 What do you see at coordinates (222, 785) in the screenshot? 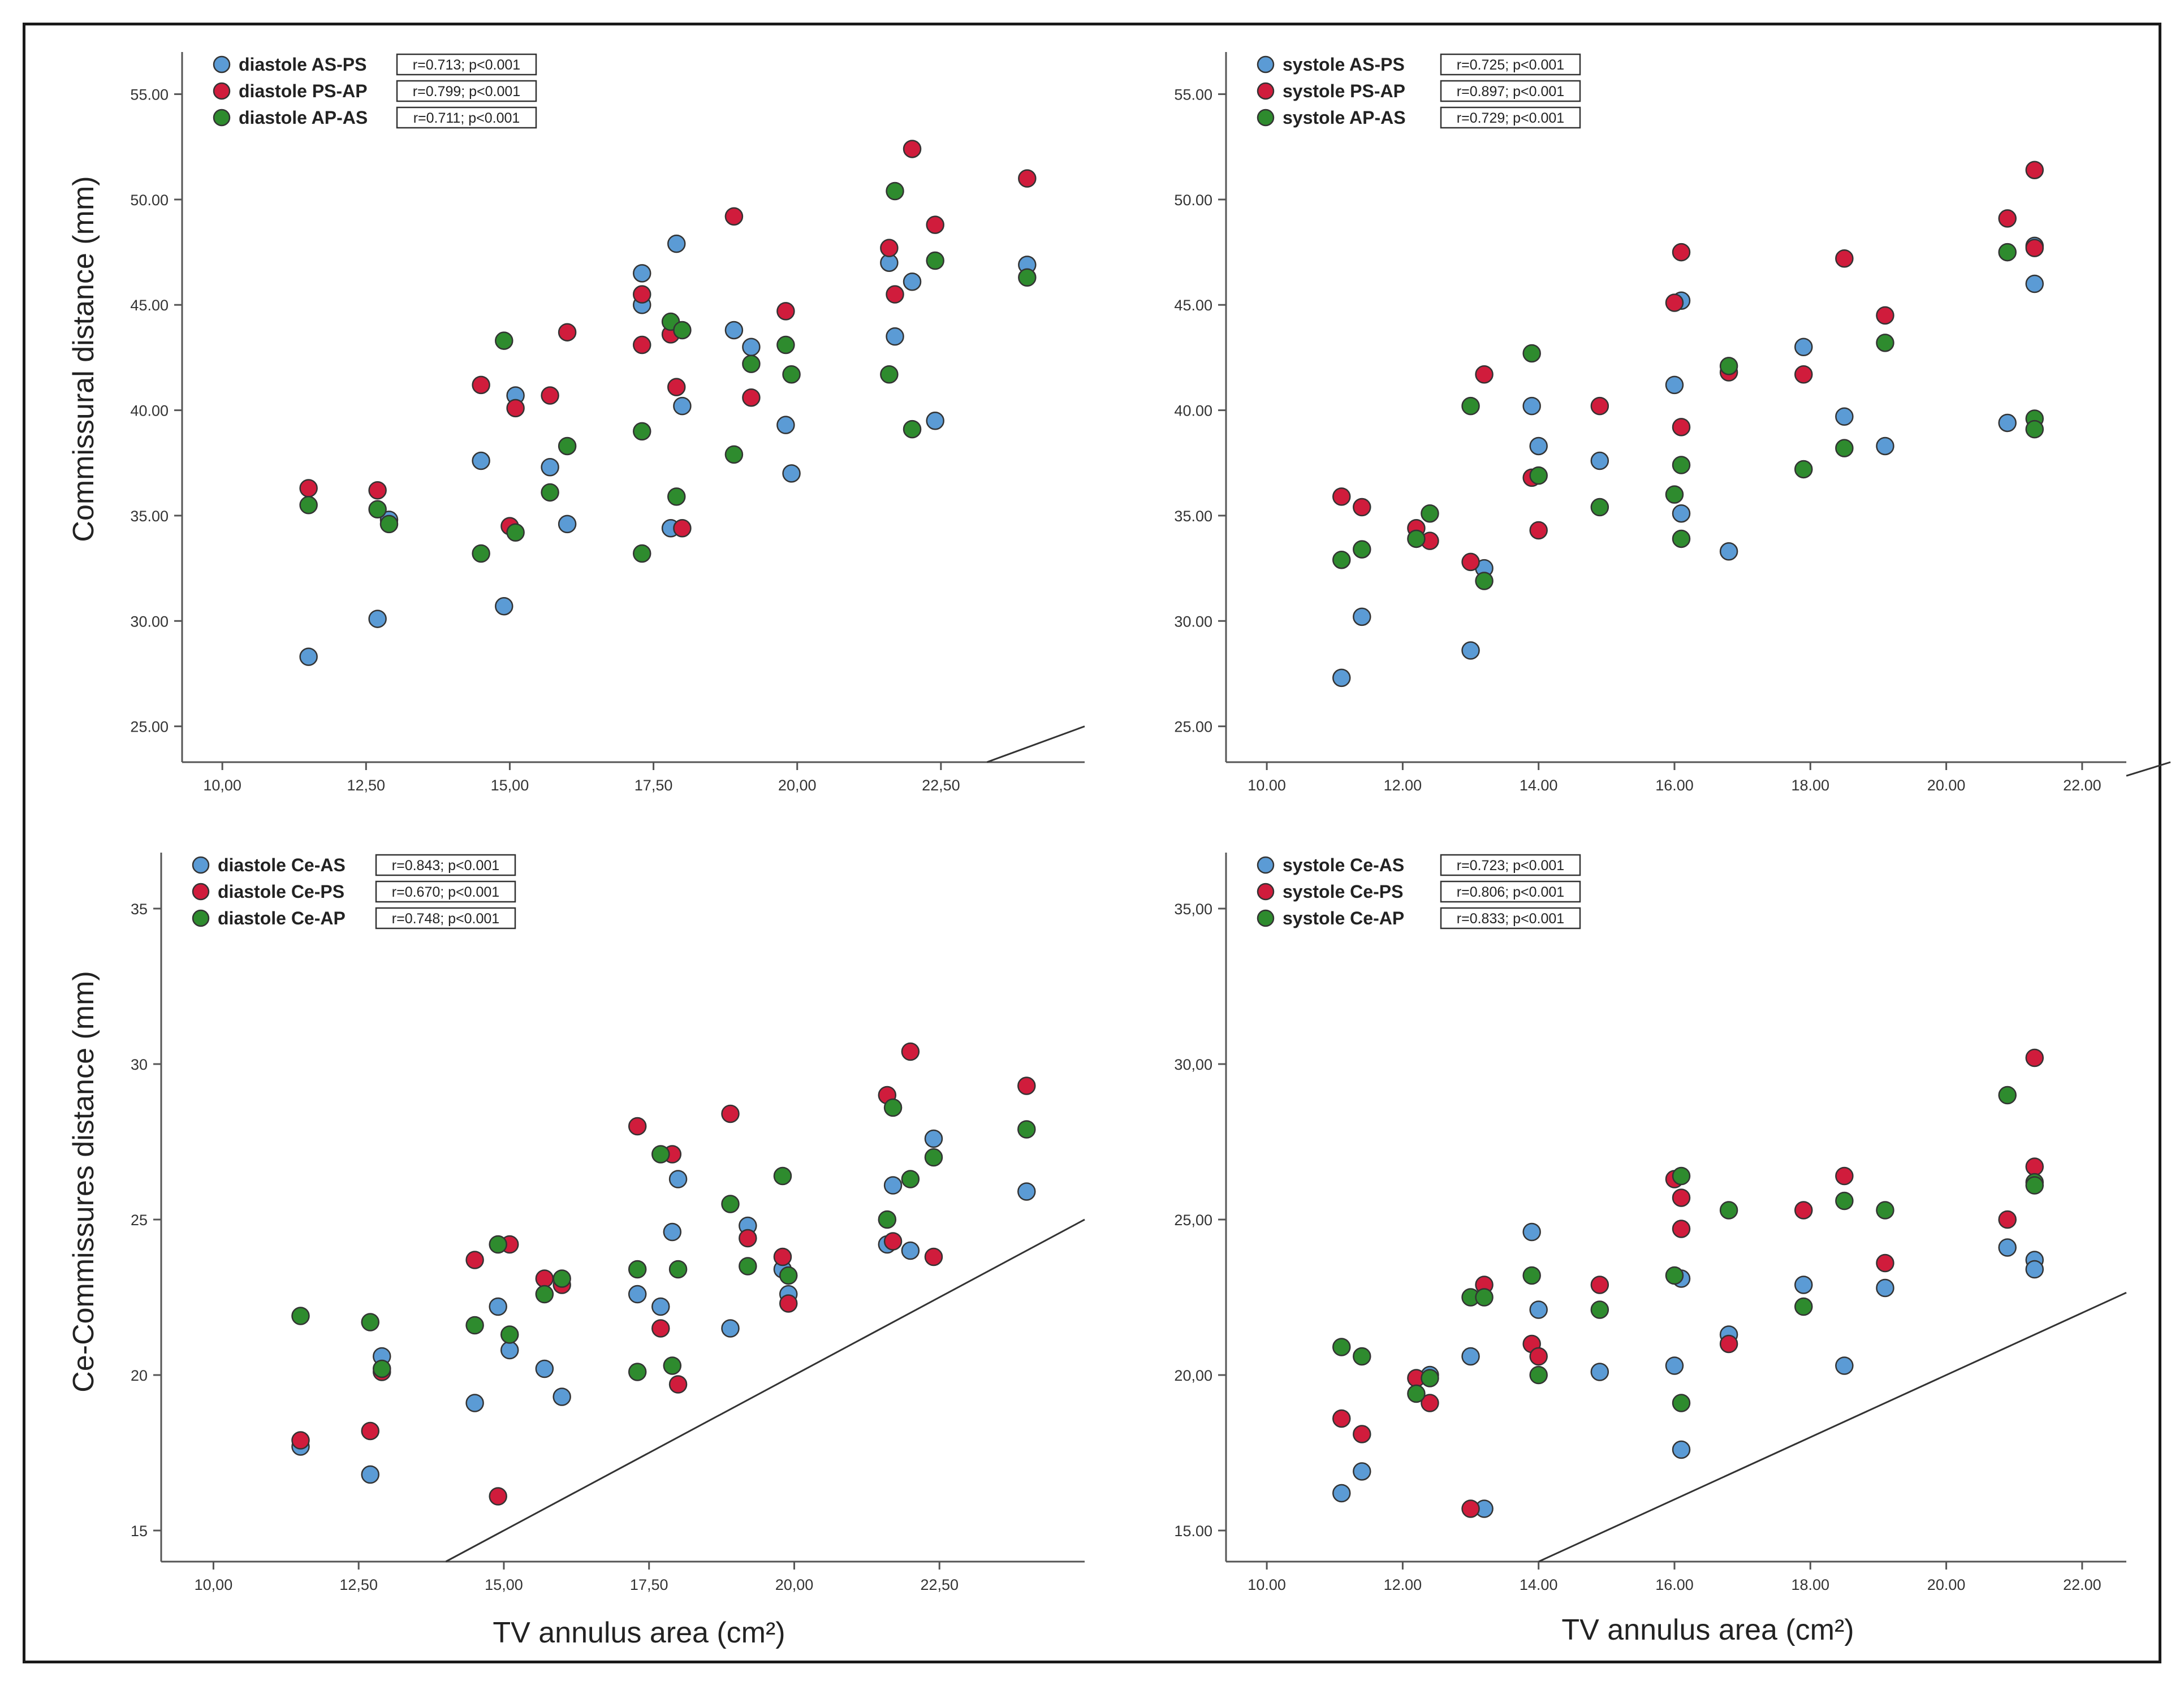
I see `x-tick-label: 10,00` at bounding box center [222, 785].